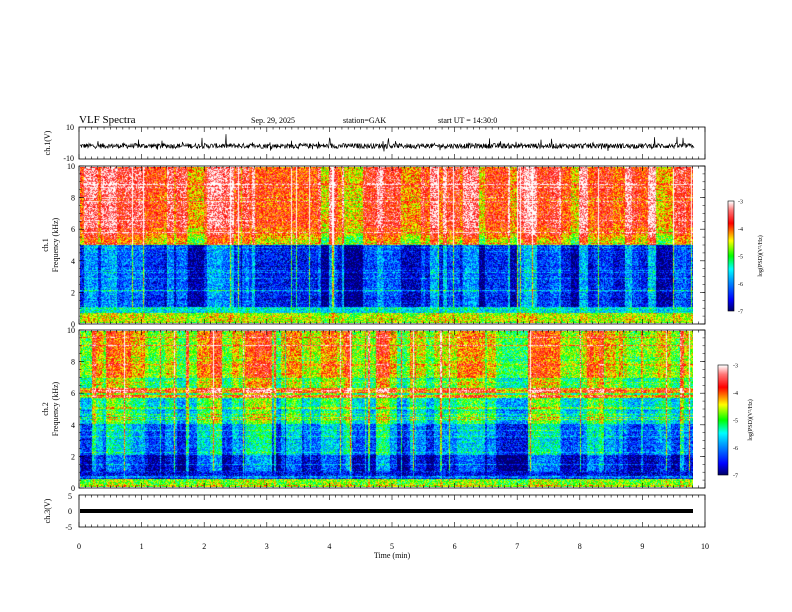  I want to click on colorbar-2: -3 -4 -5 -6 -7 log(PSD)(V²/Hz), so click(735, 422).